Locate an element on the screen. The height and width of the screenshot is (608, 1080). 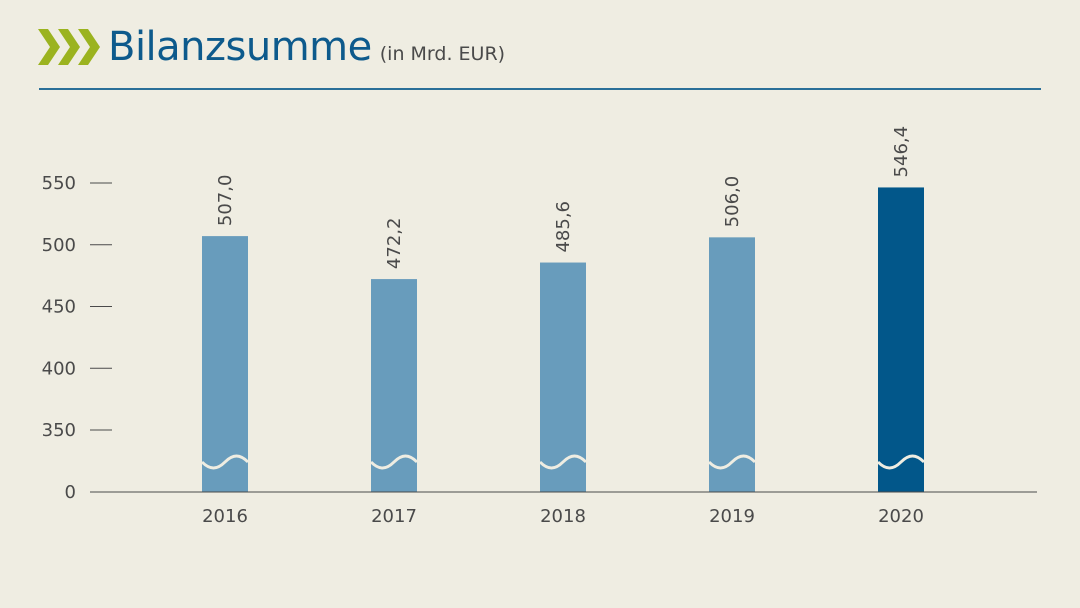
y-tick-label: 350 is located at coordinates (59, 430).